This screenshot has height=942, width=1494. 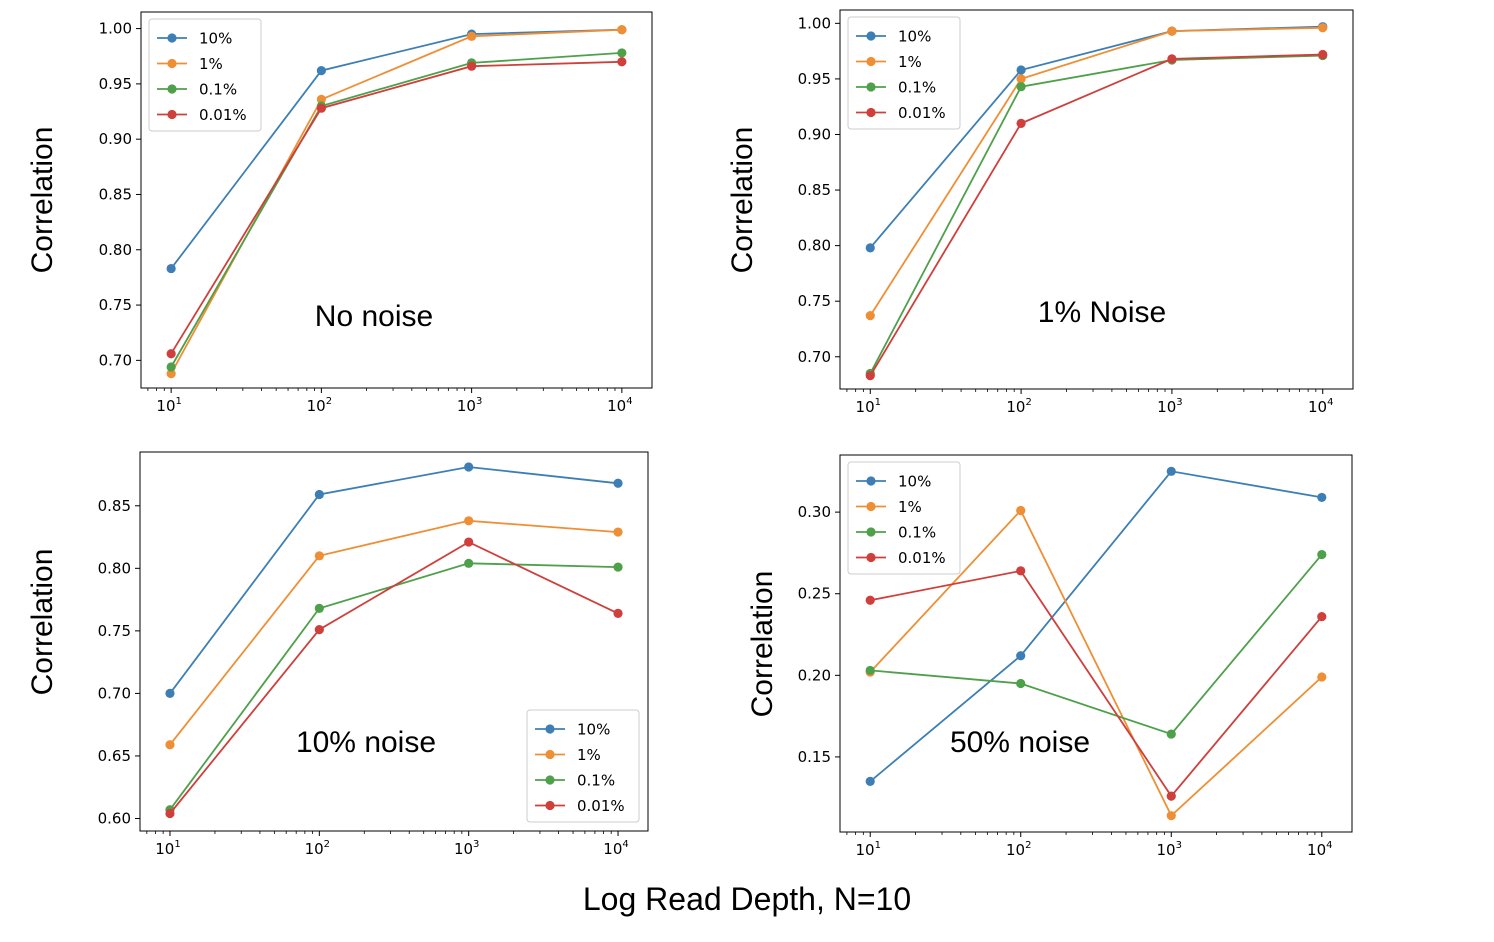 I want to click on panel-annotation: 10% noise, so click(x=366, y=742).